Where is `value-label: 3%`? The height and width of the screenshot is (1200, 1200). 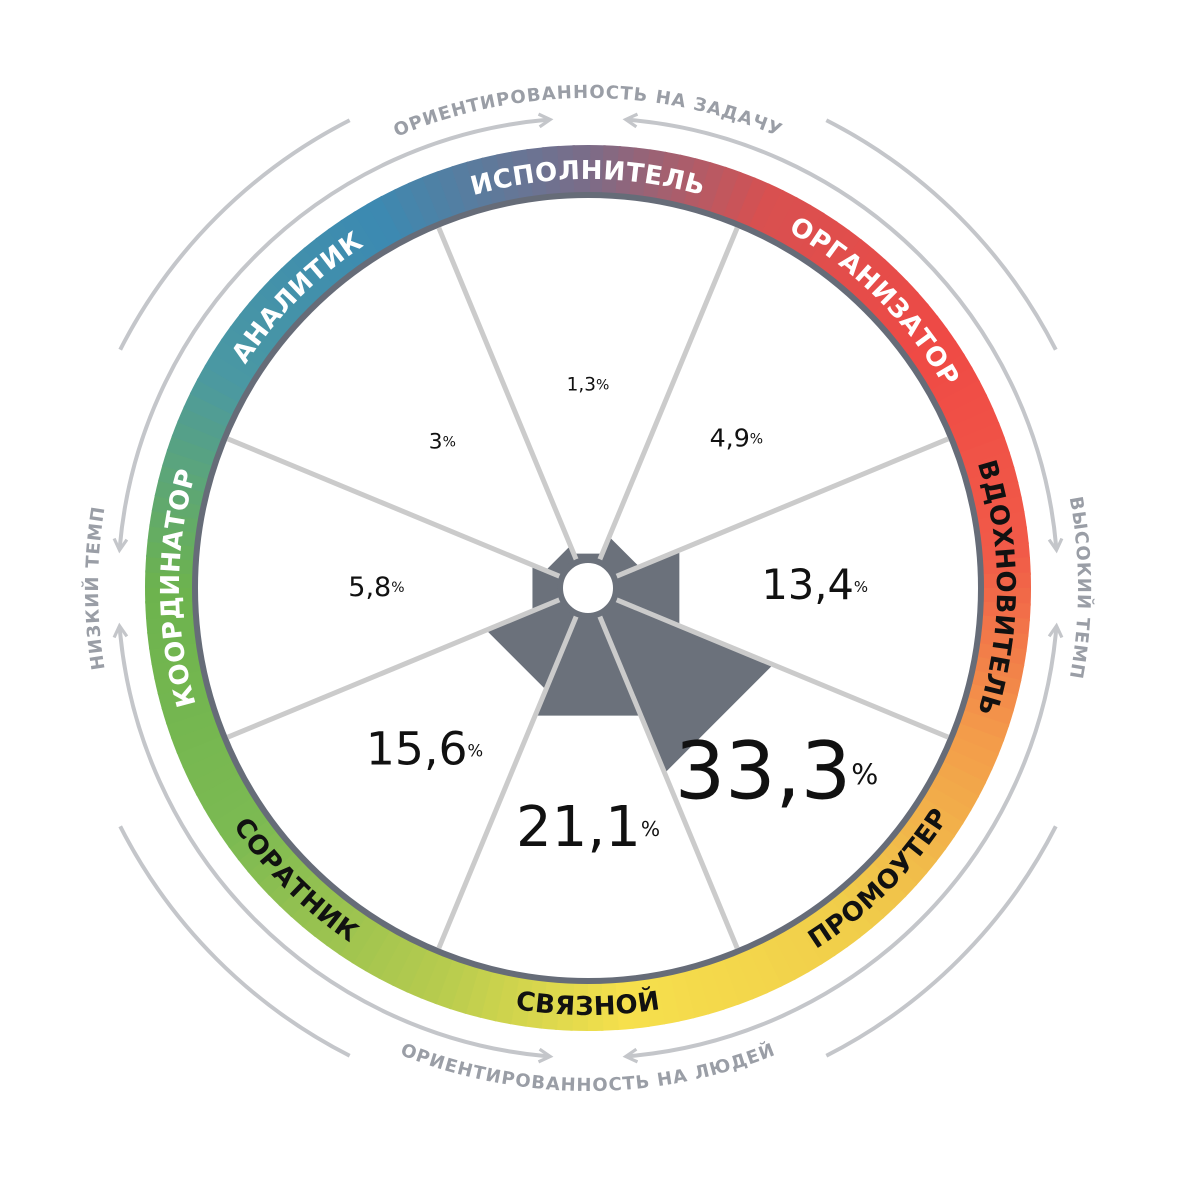 value-label: 3% is located at coordinates (442, 441).